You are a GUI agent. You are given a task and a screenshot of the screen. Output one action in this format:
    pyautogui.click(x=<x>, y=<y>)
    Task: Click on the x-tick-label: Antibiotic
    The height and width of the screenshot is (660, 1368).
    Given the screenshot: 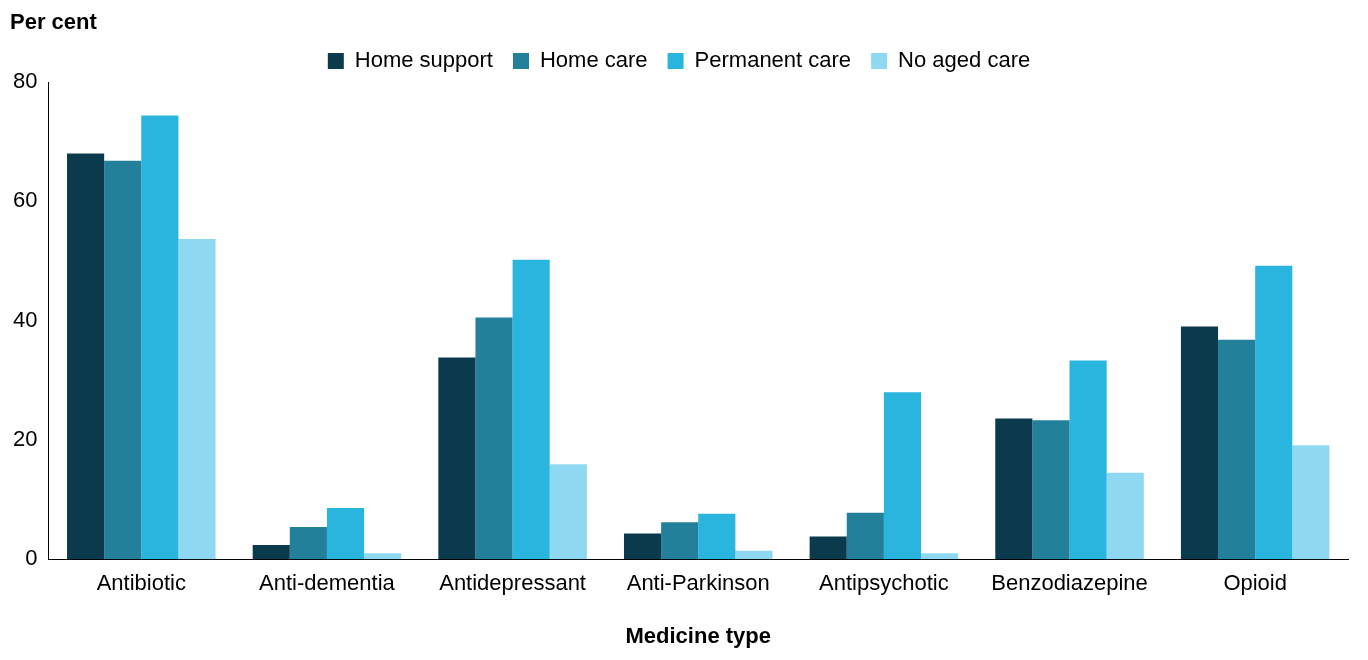 What is the action you would take?
    pyautogui.click(x=141, y=583)
    